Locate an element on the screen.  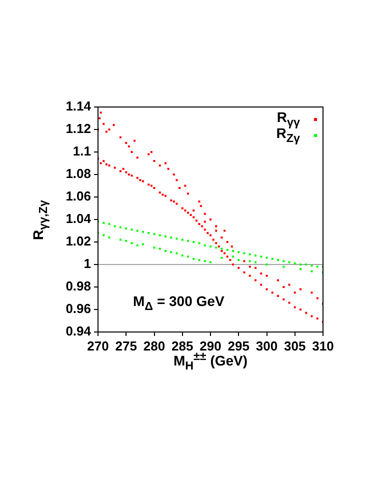
y-tick-label: 1 is located at coordinates (87, 264).